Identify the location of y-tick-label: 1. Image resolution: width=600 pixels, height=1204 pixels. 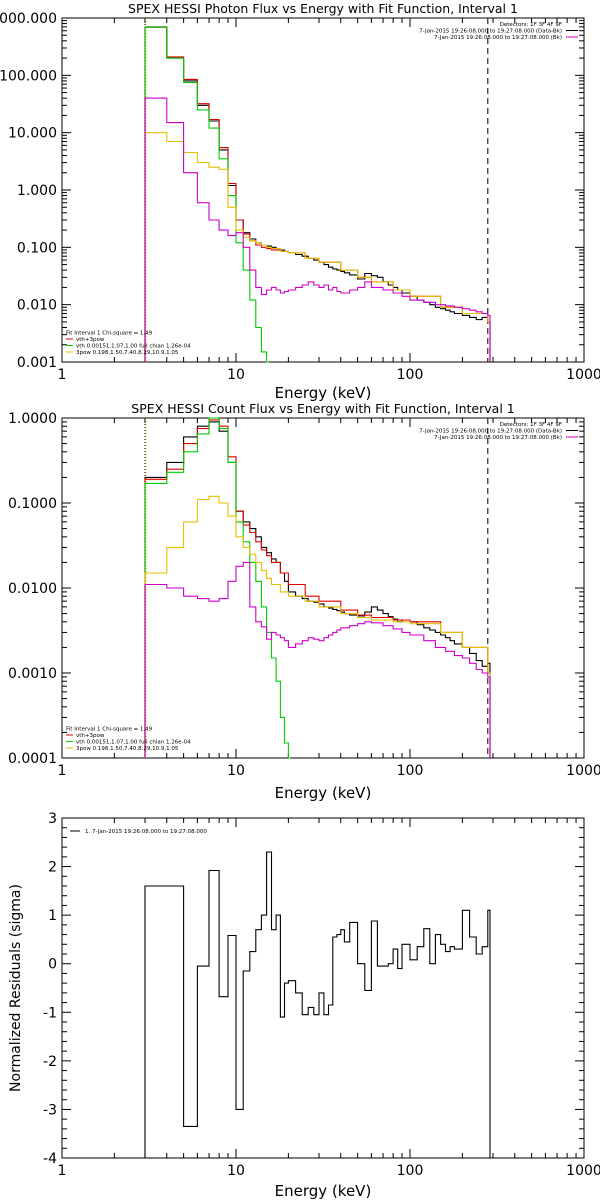
(52, 916).